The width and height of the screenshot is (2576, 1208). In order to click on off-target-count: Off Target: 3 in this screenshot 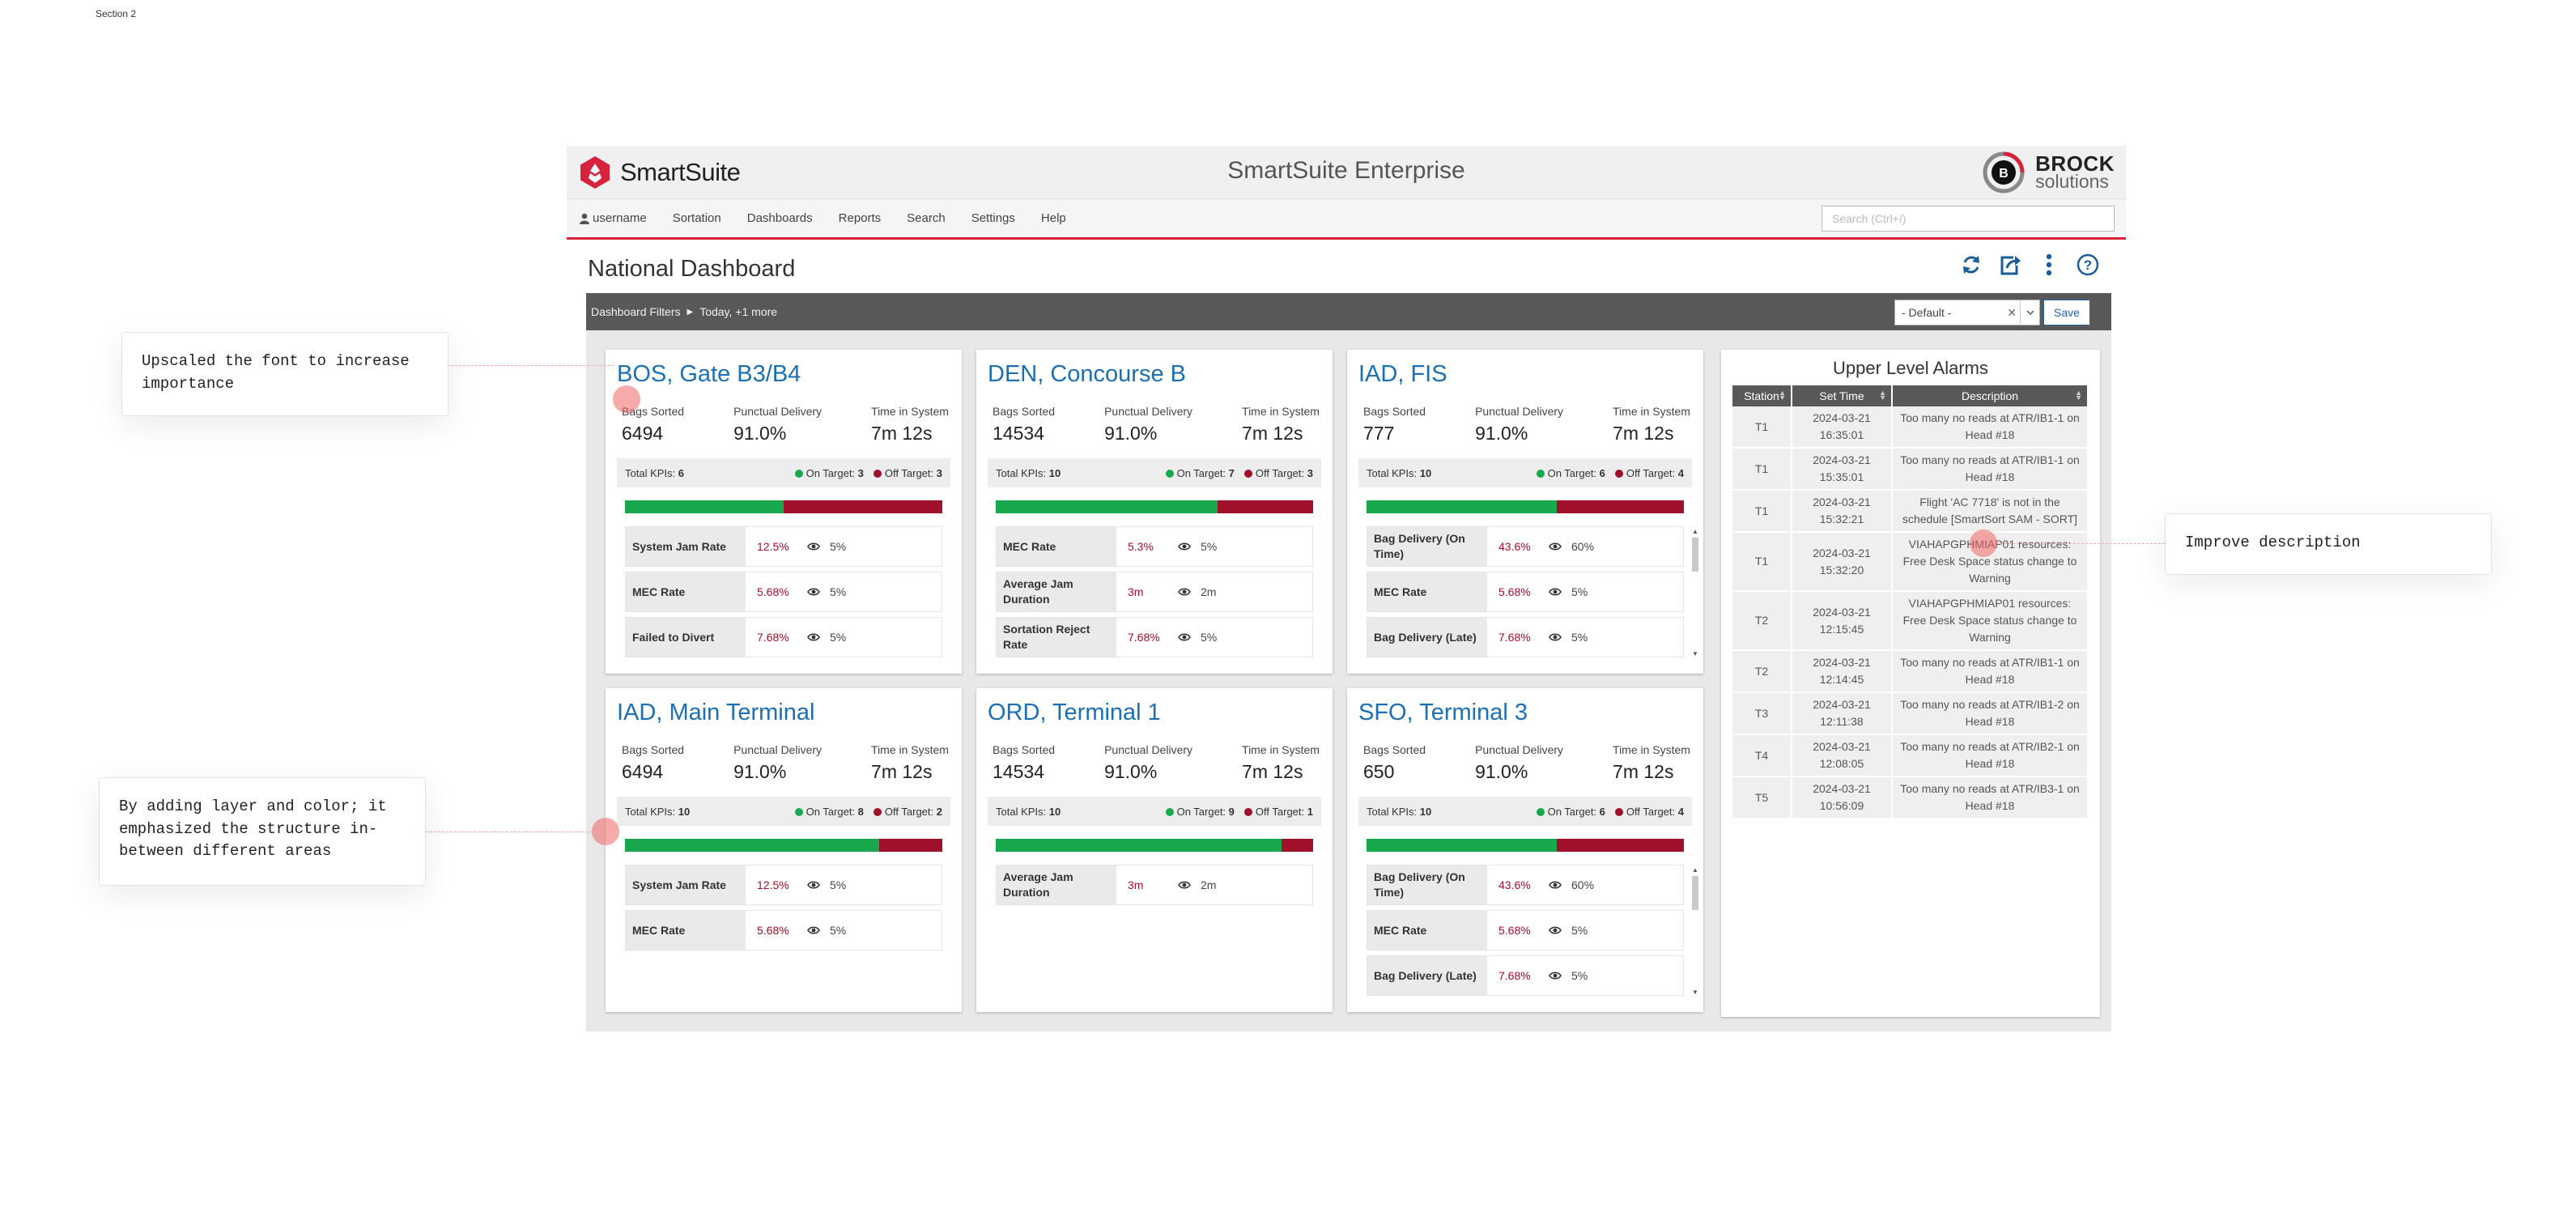, I will do `click(1278, 473)`.